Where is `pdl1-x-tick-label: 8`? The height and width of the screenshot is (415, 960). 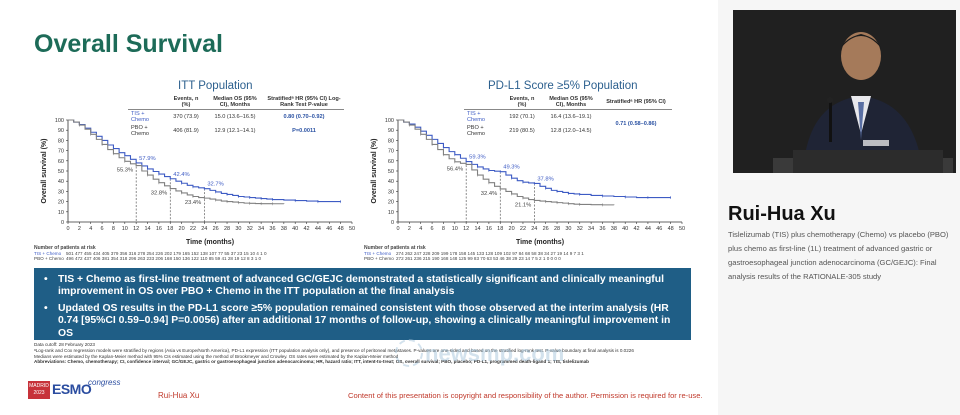 pdl1-x-tick-label: 8 is located at coordinates (443, 229).